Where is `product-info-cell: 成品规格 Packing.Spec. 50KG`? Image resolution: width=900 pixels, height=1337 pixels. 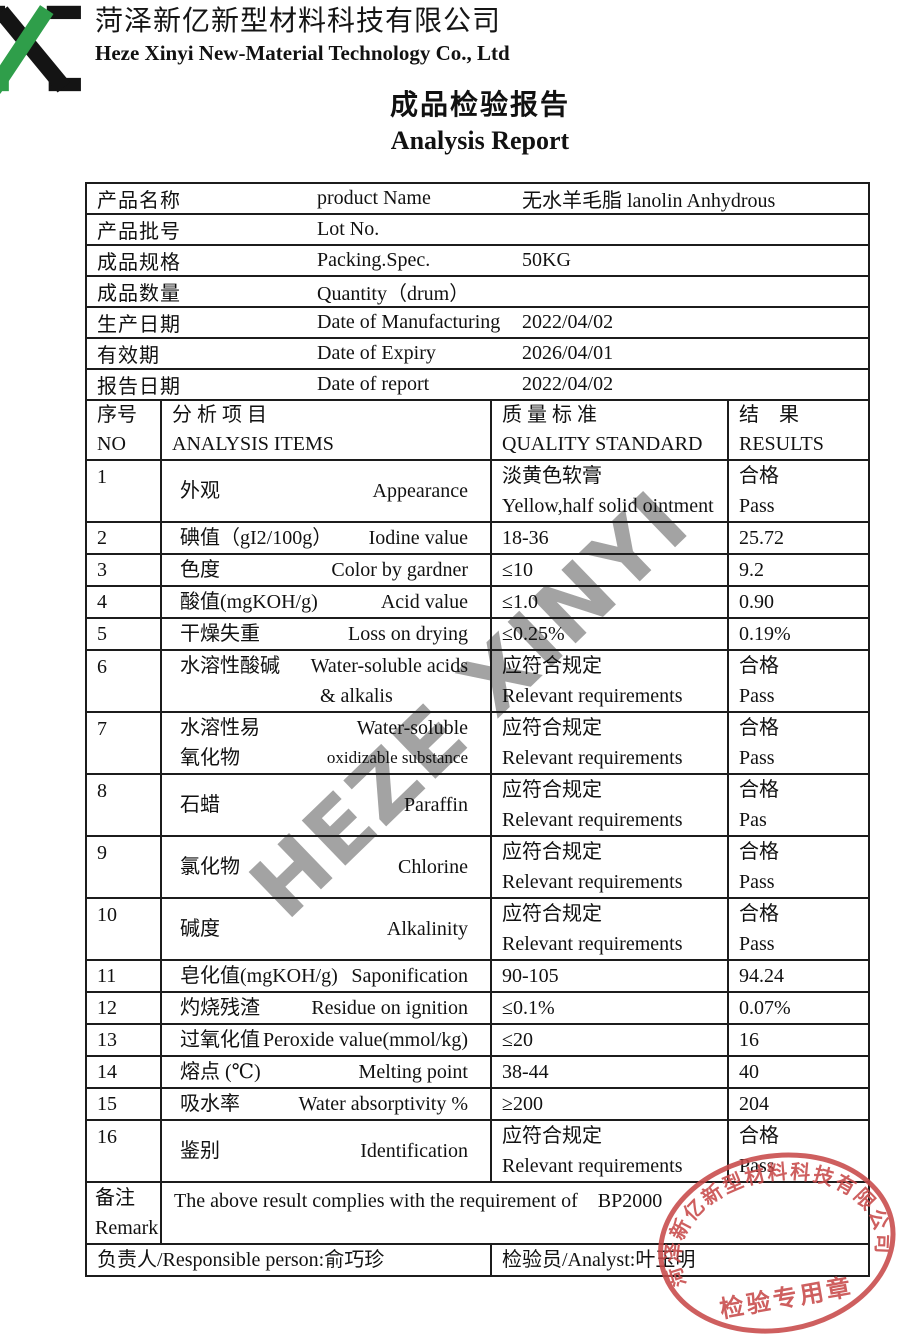
product-info-cell: 成品规格 Packing.Spec. 50KG is located at coordinates (477, 260).